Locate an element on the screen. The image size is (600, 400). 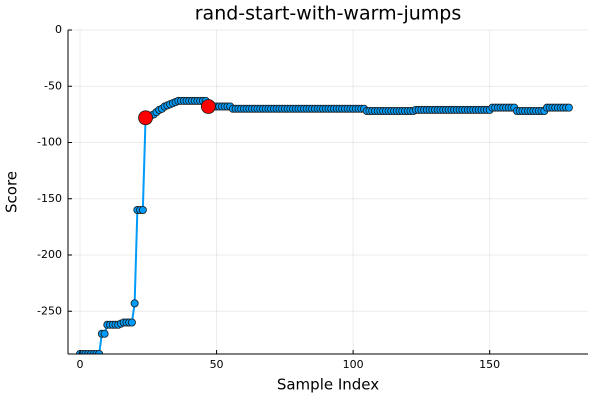
y-tick-label: -50 is located at coordinates (53, 85).